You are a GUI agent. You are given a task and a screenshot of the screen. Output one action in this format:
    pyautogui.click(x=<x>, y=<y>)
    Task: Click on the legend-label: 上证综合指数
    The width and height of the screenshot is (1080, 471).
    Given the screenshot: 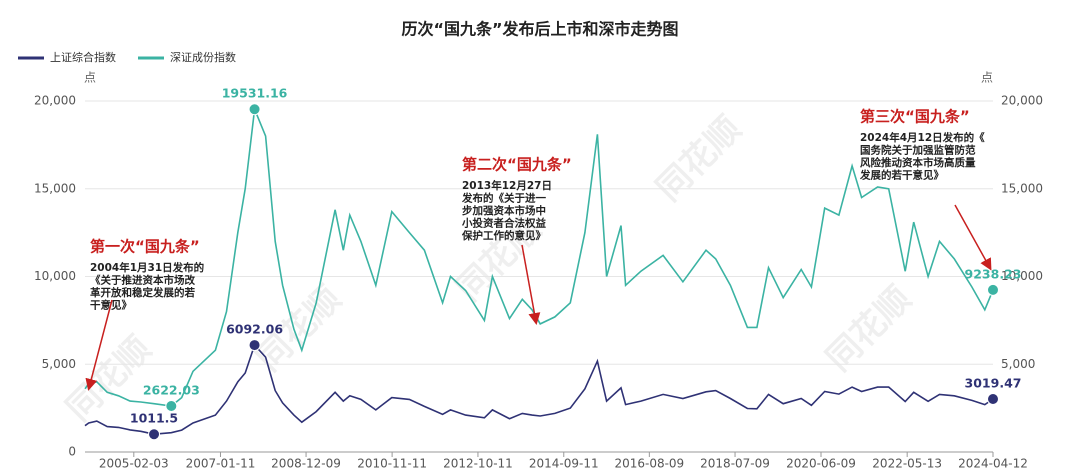 What is the action you would take?
    pyautogui.click(x=83, y=57)
    